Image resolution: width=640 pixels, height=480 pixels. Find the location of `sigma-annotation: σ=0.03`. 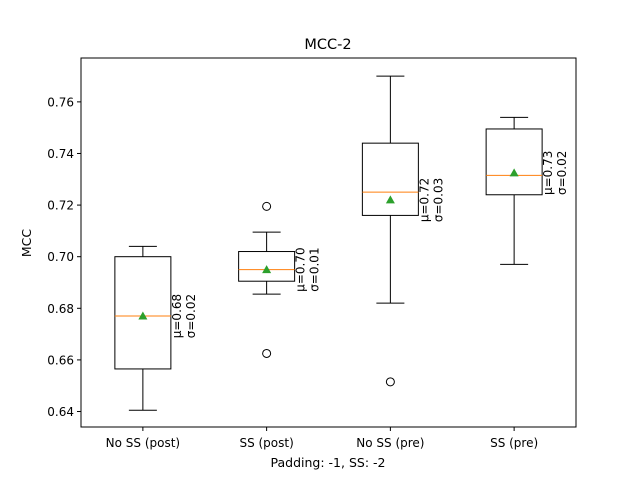

sigma-annotation: σ=0.03 is located at coordinates (438, 200).